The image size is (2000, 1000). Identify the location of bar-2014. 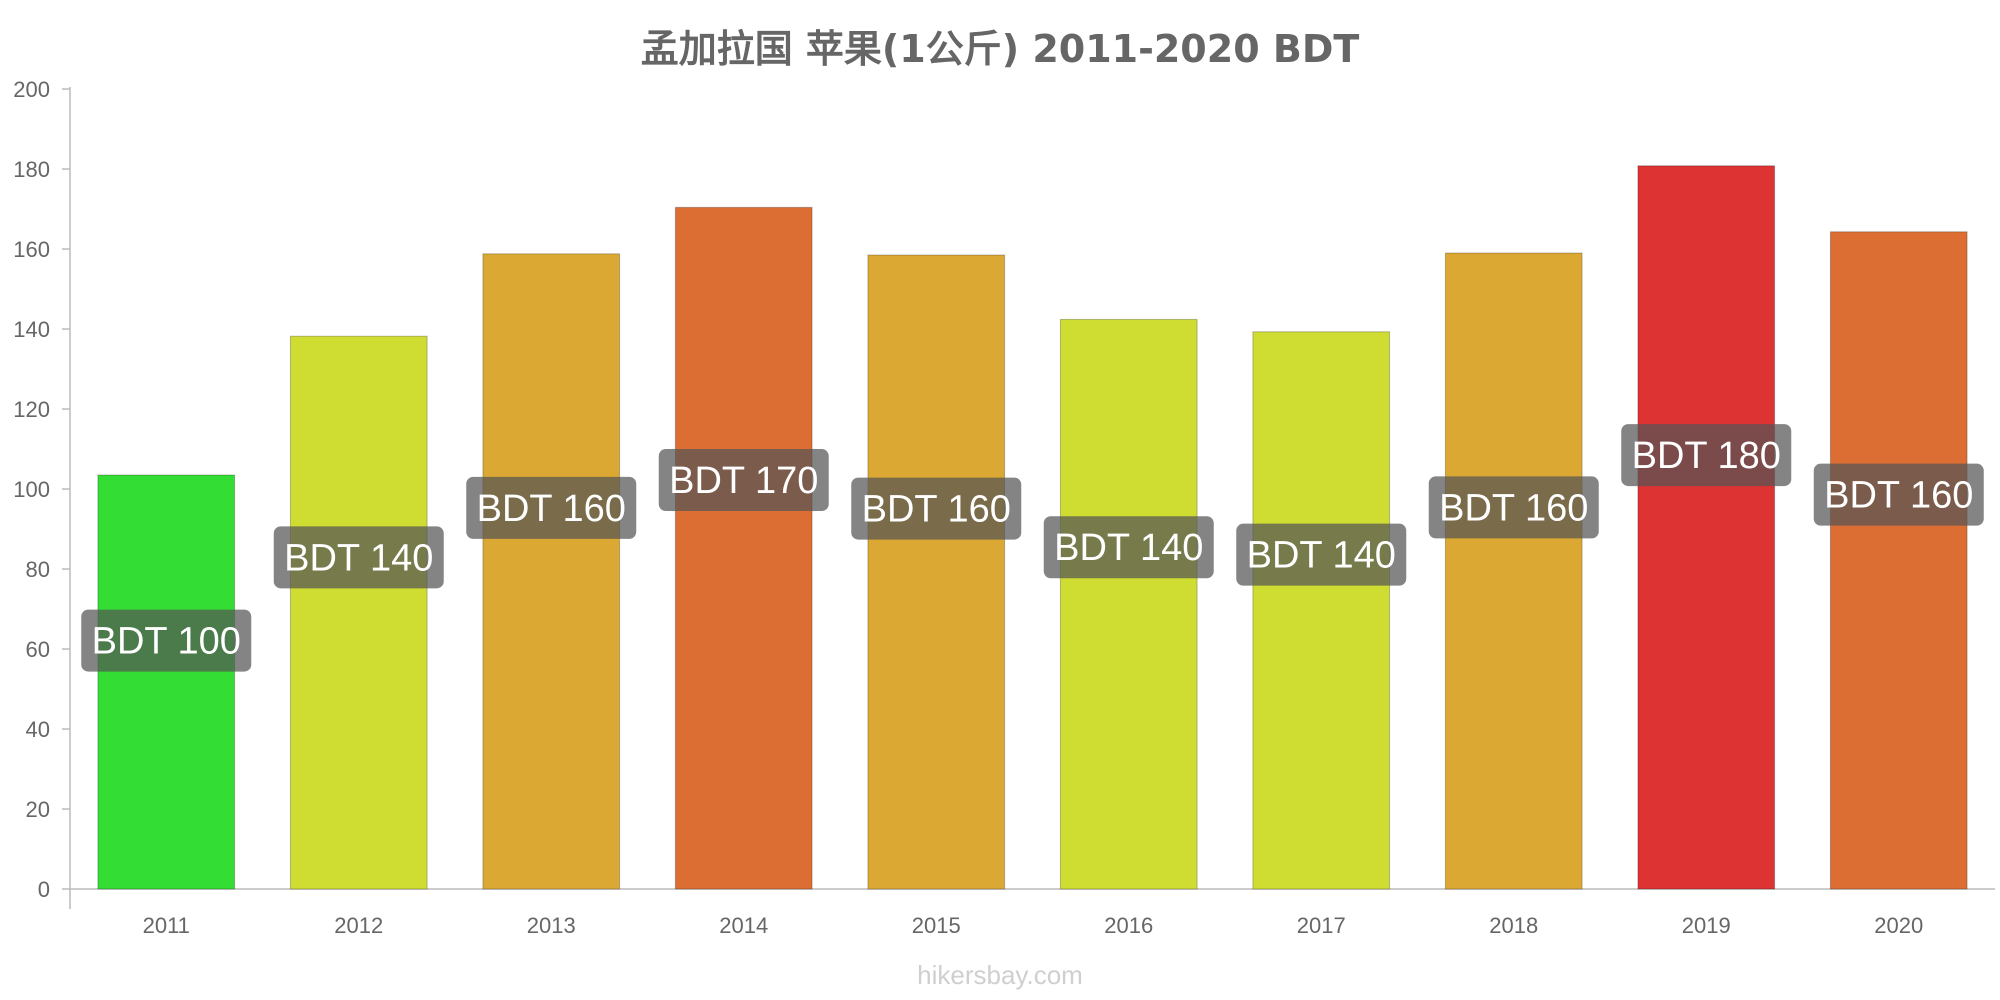
(743, 548).